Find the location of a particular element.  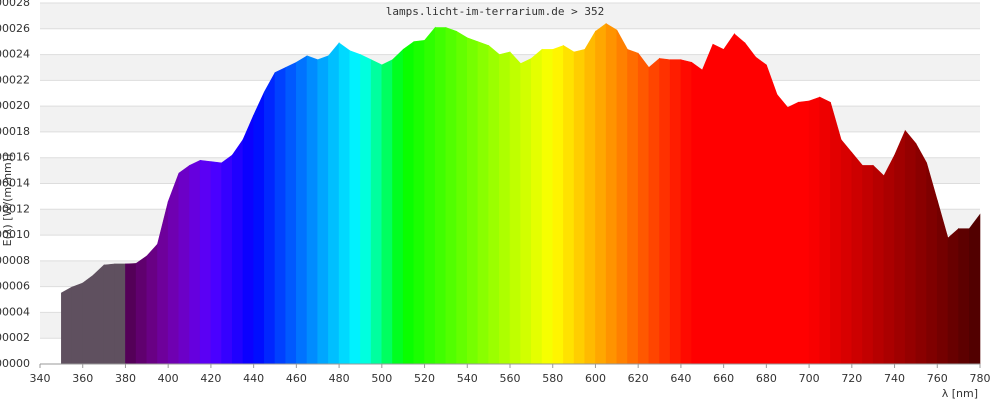

y-axis-label: E(λ) [W/(m2nm)] is located at coordinates (7, 200).